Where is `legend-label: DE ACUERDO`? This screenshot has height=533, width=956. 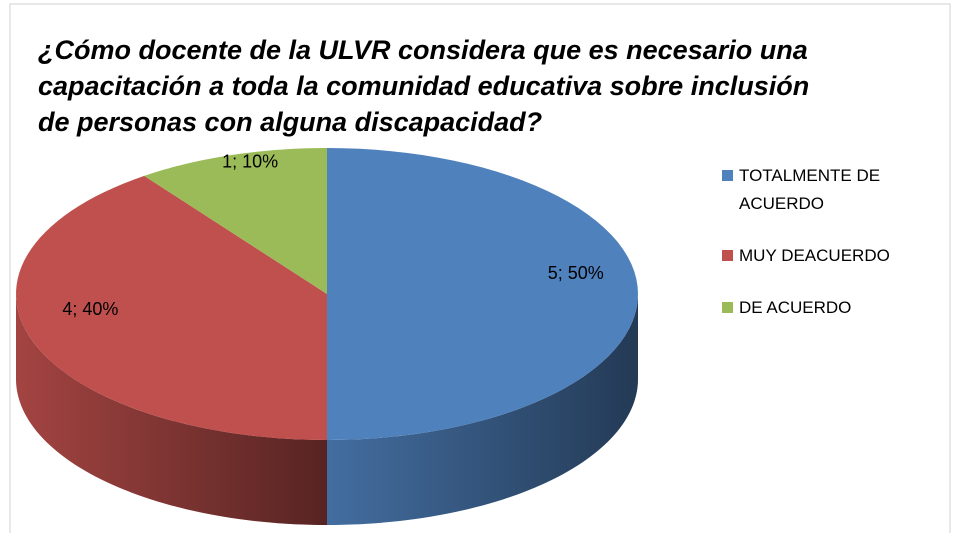 legend-label: DE ACUERDO is located at coordinates (795, 307).